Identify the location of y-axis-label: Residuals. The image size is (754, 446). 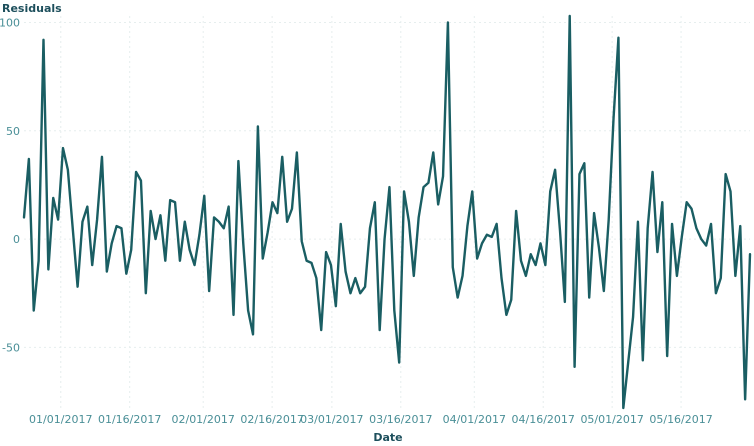
(32, 8).